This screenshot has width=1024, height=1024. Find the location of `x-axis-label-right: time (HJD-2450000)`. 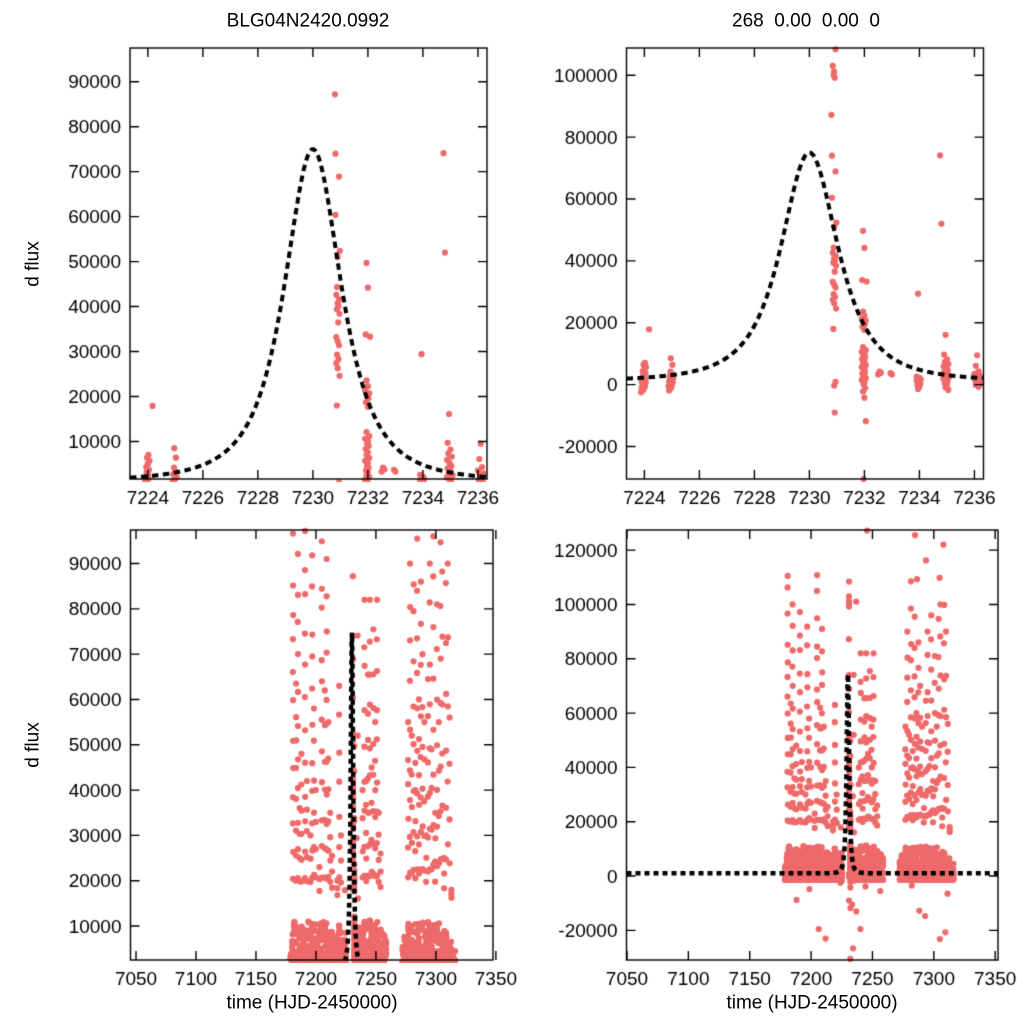

x-axis-label-right: time (HJD-2450000) is located at coordinates (812, 1003).